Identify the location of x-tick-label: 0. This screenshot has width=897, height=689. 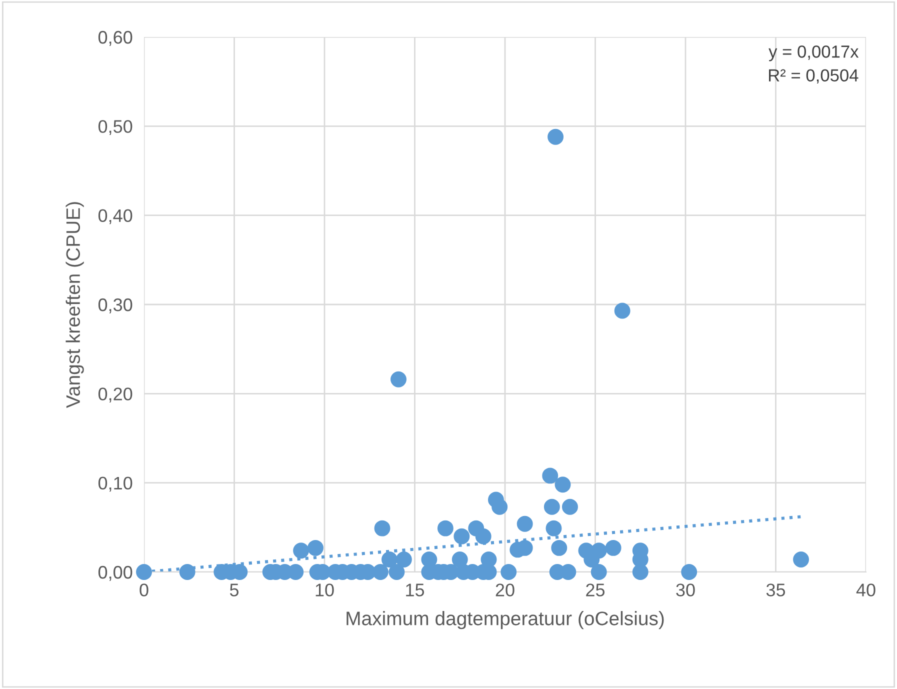
(144, 590).